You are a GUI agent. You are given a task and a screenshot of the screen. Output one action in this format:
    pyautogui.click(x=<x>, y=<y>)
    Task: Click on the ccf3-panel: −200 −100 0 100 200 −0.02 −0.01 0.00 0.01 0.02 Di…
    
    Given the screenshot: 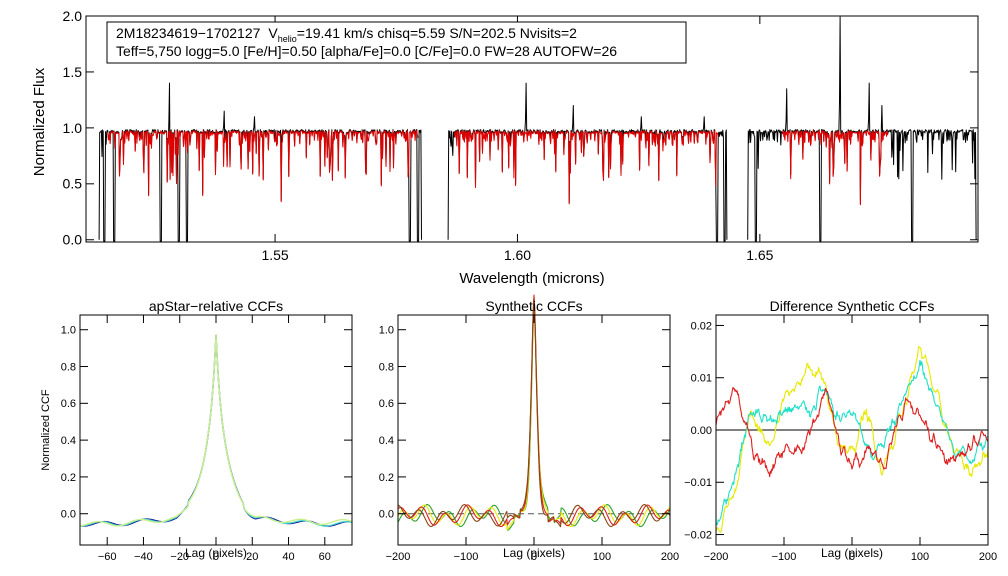 What is the action you would take?
    pyautogui.click(x=840, y=430)
    